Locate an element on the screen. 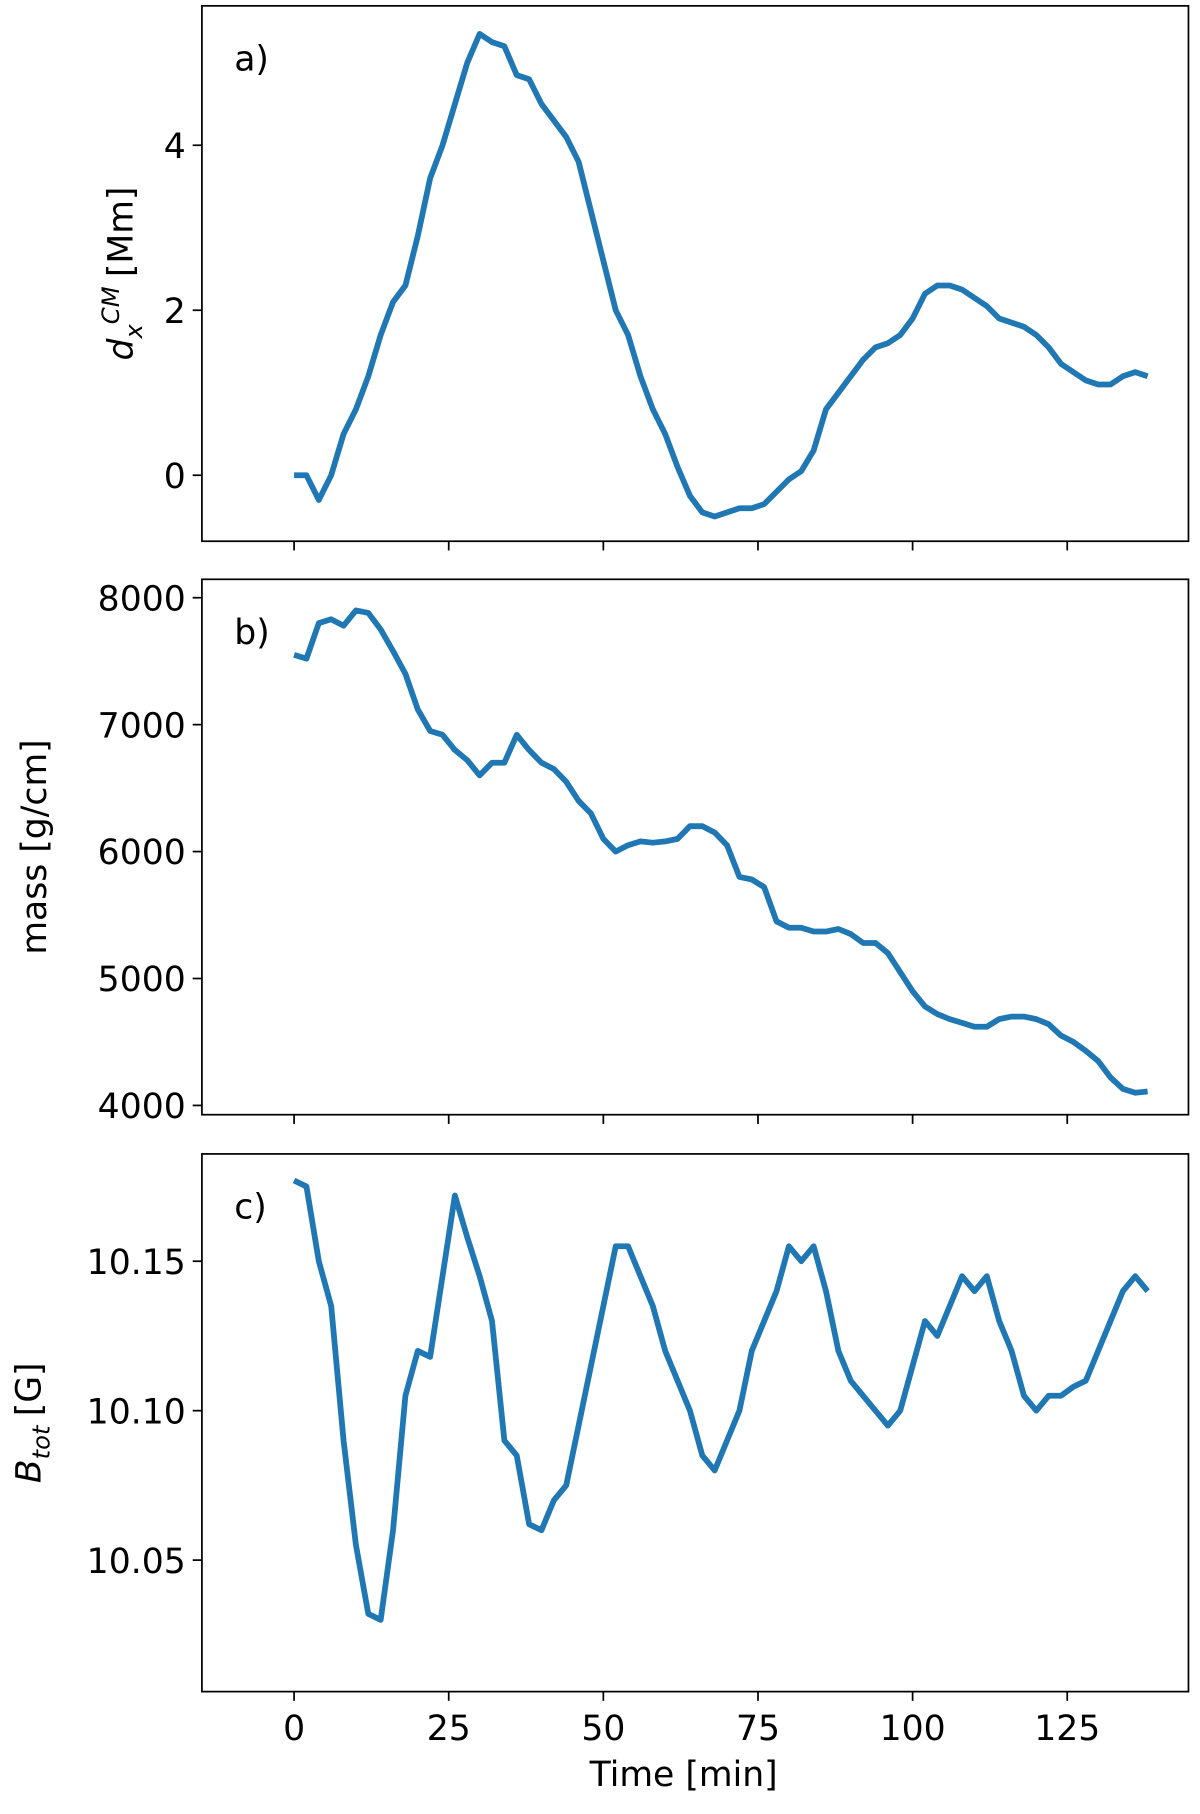  y-label-base: d is located at coordinates (122, 349).